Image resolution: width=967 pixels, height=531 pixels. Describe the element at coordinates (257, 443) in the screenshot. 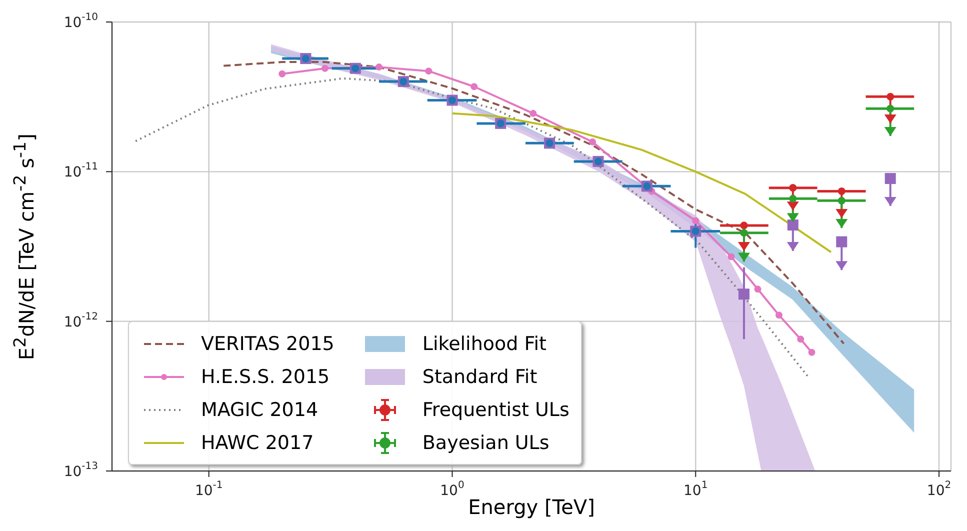

I see `legend-label: HAWC 2017` at that location.